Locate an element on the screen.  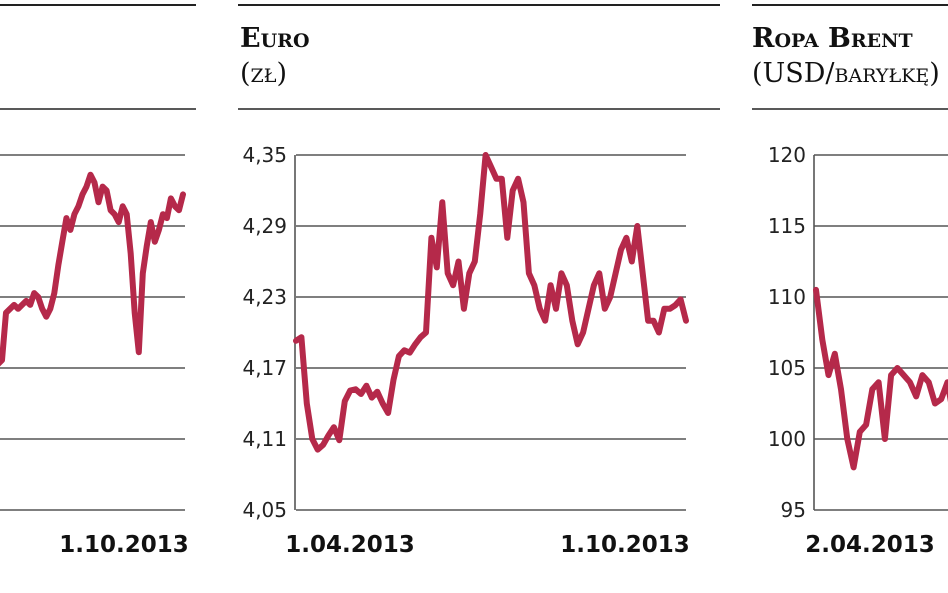
y-tick-label: 100 is located at coordinates (787, 439).